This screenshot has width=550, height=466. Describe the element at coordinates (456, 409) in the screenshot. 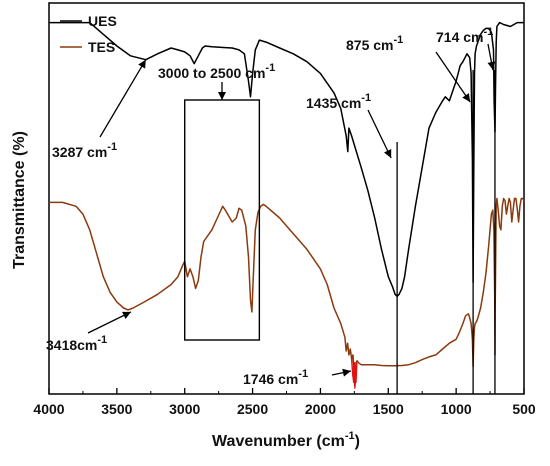

I see `x-tick-label-1000: 1000` at that location.